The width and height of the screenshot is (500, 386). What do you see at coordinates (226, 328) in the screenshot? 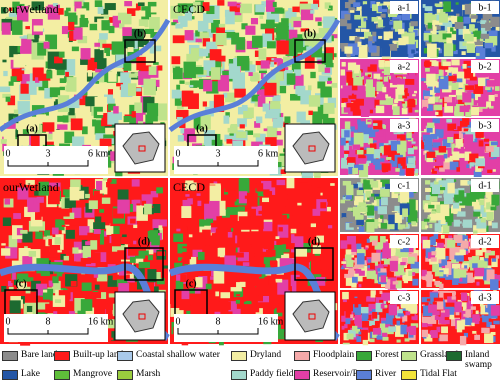
I see `scale-bar-bg` at bounding box center [226, 328].